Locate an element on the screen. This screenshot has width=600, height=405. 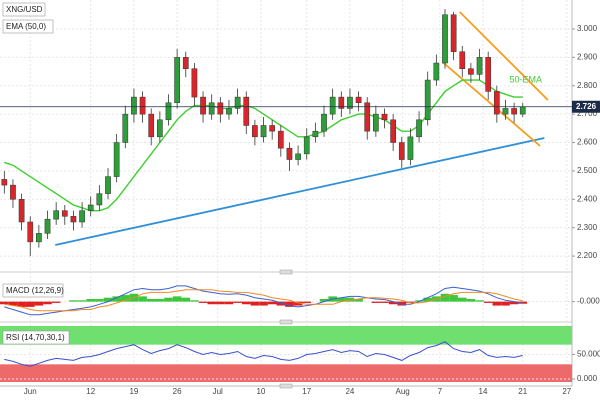
macd-title: MACD (12,26,9) is located at coordinates (35, 290).